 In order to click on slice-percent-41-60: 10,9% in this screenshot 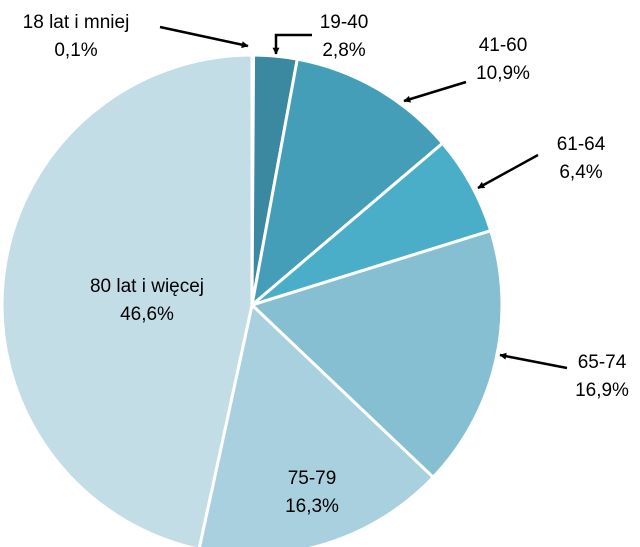, I will do `click(503, 73)`.